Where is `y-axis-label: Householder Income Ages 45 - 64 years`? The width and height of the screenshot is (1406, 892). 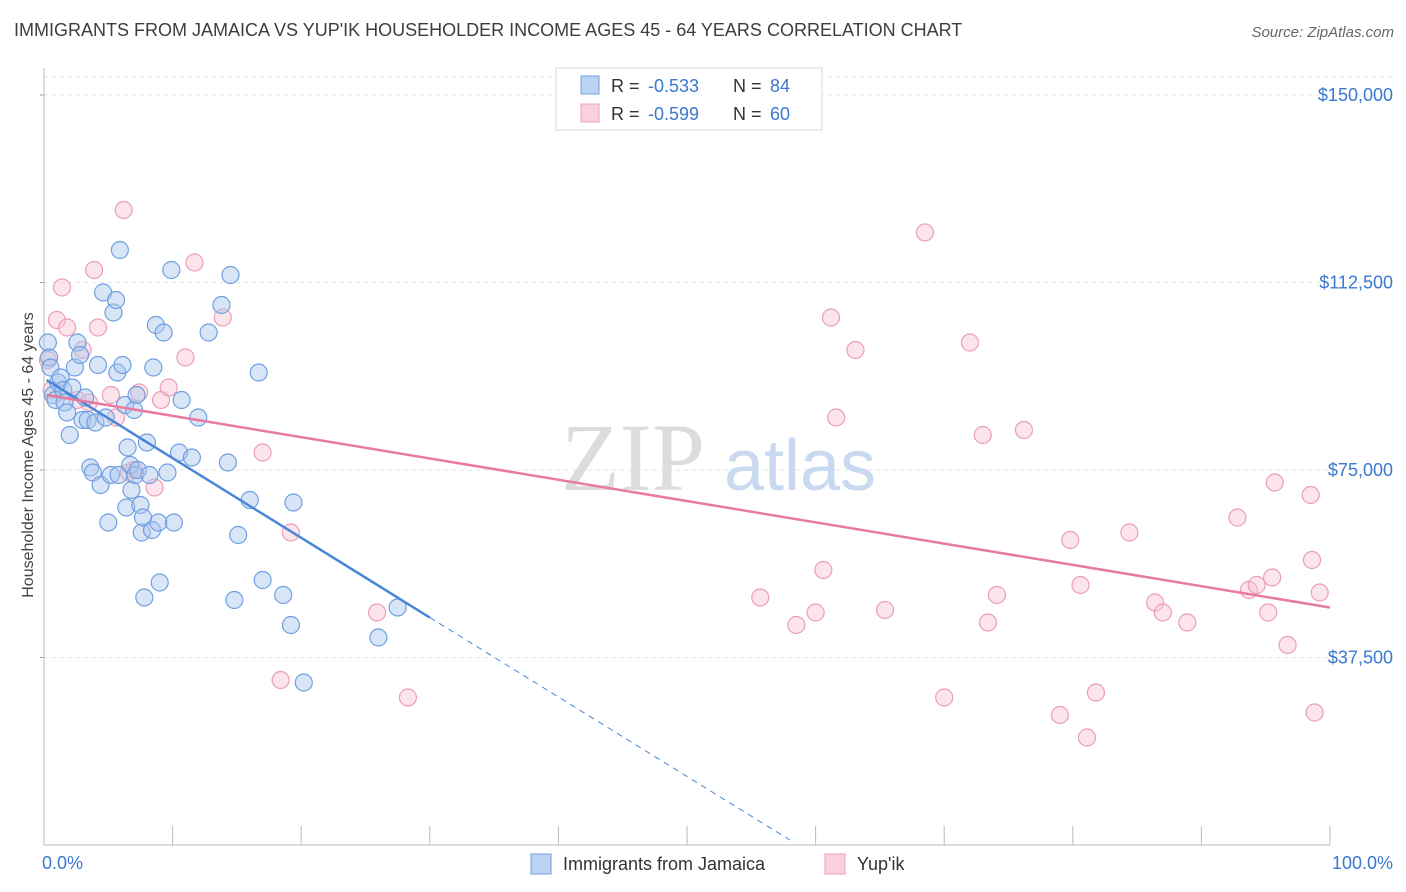
y-axis-label: Householder Income Ages 45 - 64 years is located at coordinates (28, 455).